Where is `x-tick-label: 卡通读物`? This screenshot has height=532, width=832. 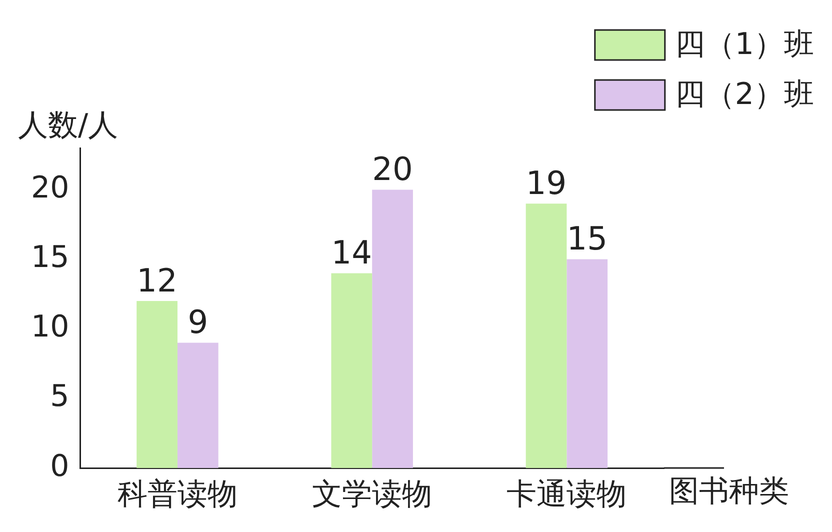 x-tick-label: 卡通读物 is located at coordinates (566, 494).